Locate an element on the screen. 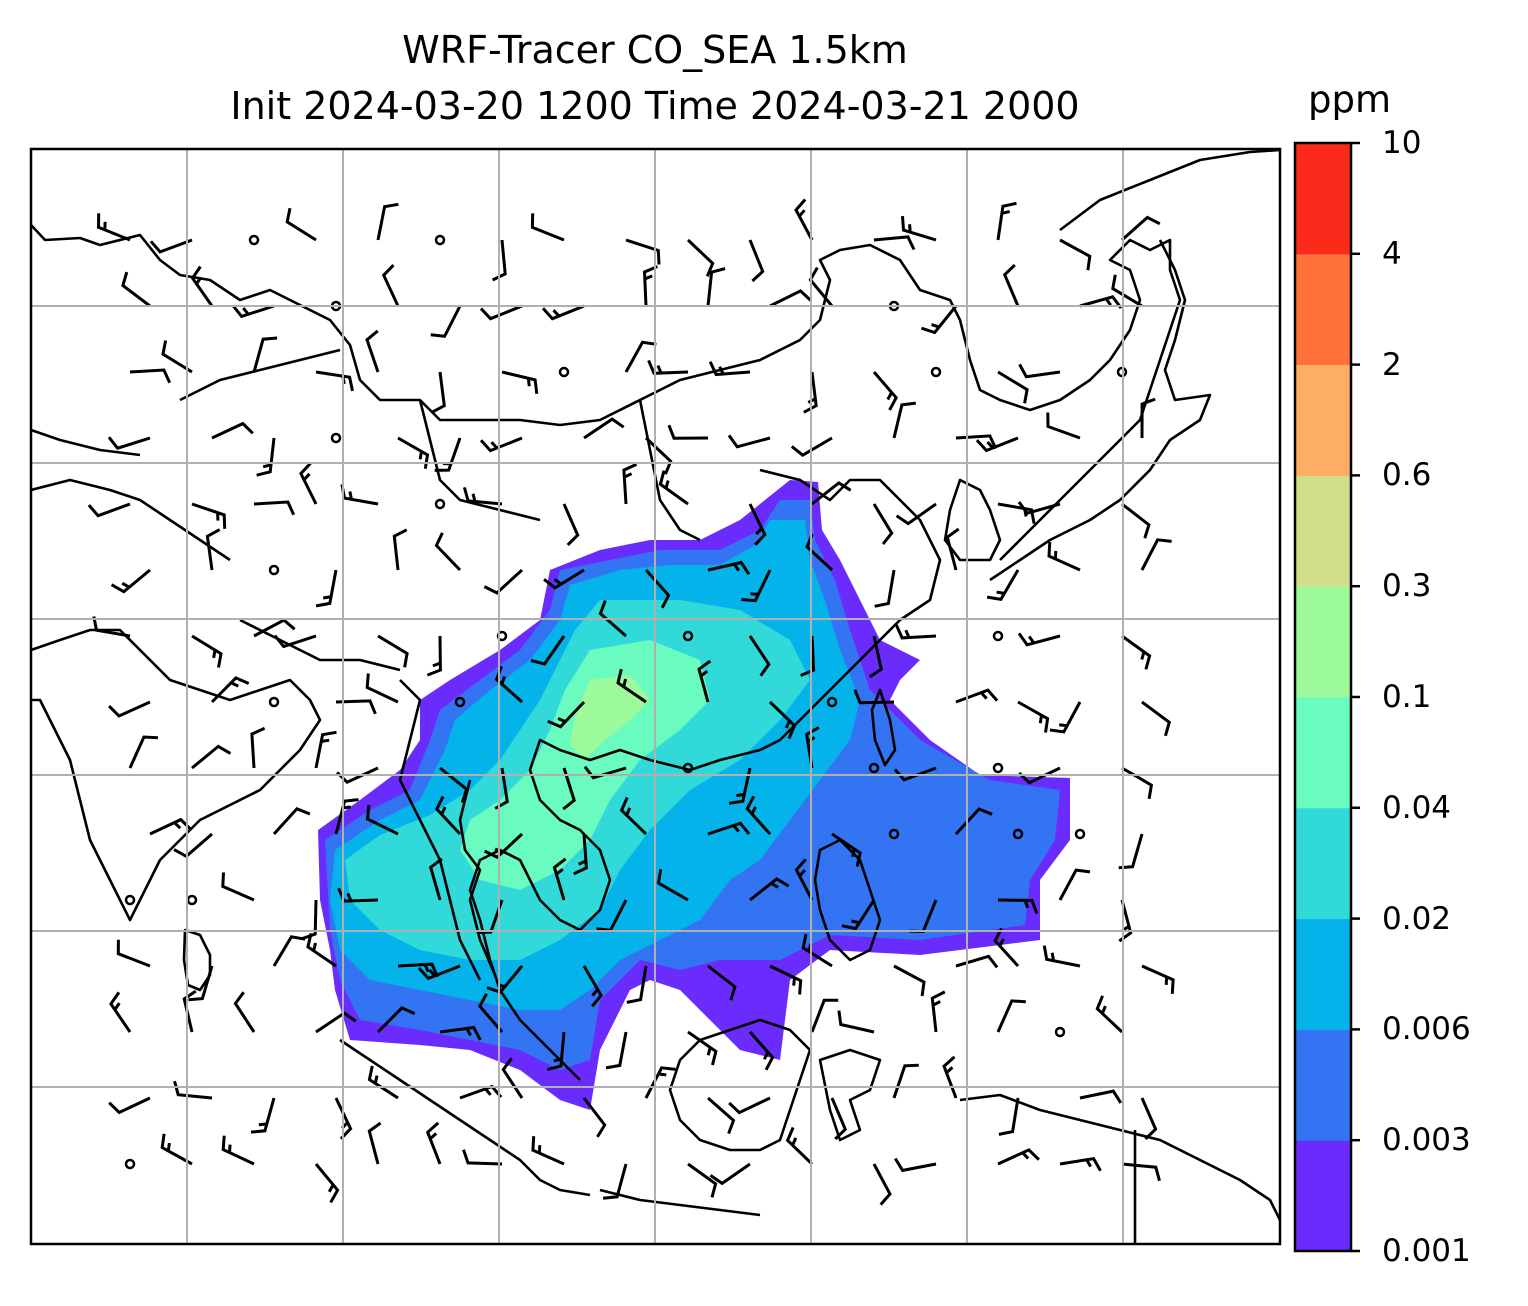 This screenshot has height=1306, width=1528. colorbar is located at coordinates (1327, 697).